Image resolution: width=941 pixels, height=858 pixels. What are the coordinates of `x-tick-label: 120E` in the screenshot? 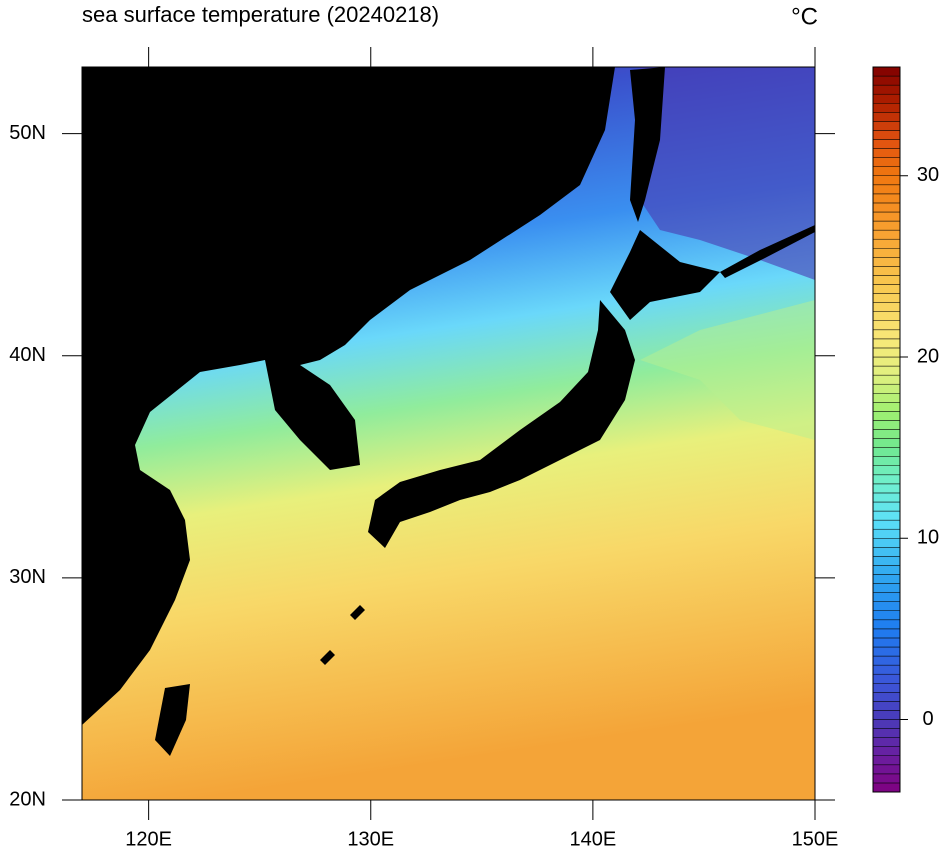 It's located at (148, 839).